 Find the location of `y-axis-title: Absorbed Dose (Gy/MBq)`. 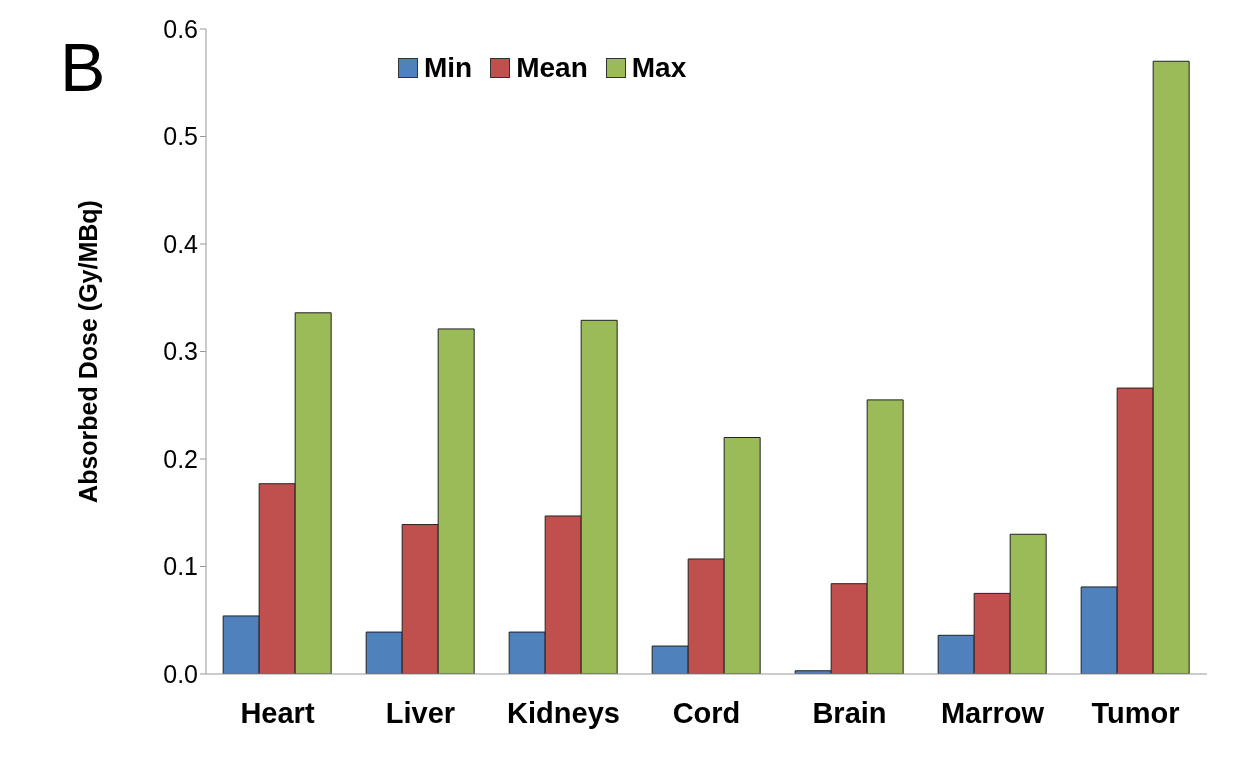

y-axis-title: Absorbed Dose (Gy/MBq) is located at coordinates (87, 351).